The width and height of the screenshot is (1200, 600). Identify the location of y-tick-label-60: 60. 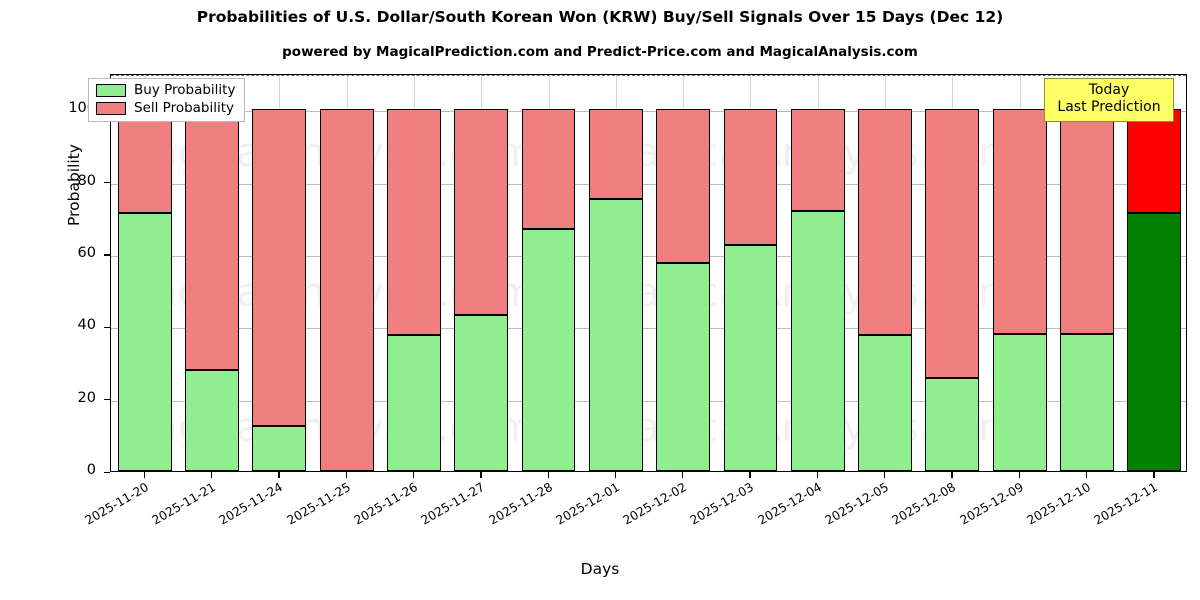
(86, 252).